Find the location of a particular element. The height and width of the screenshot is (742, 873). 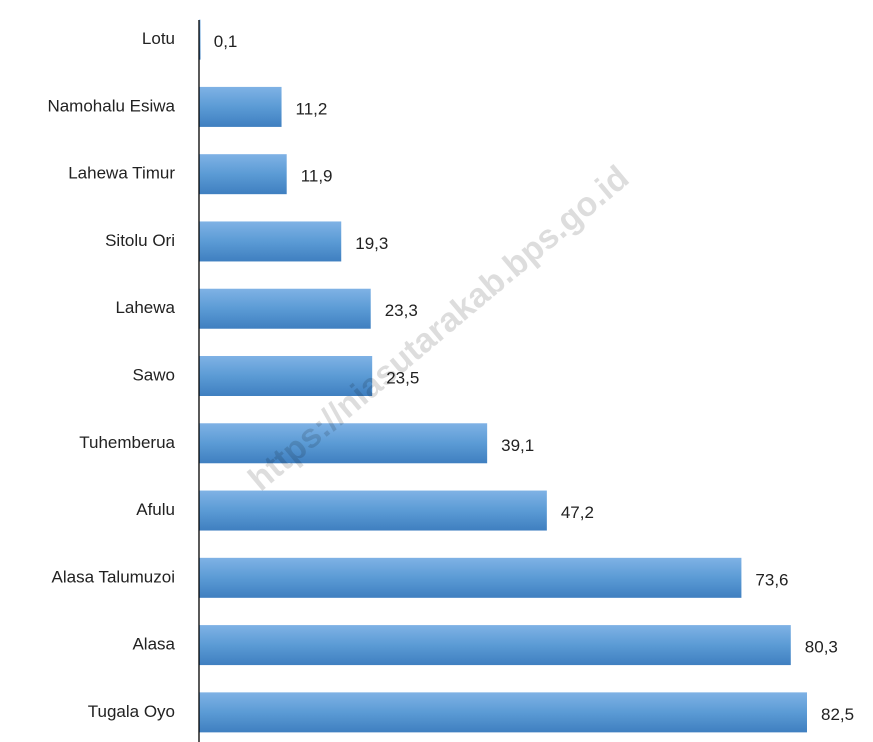

category-label: Sitolu Ori is located at coordinates (140, 240).